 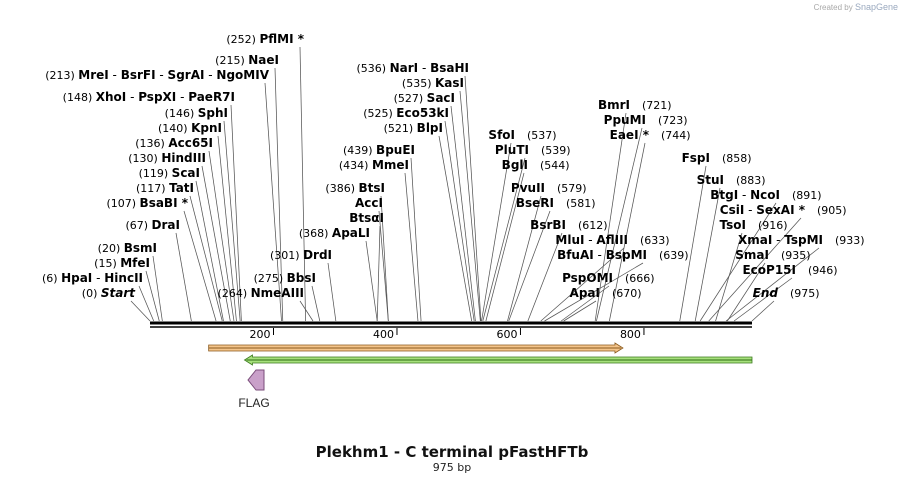 I want to click on enzyme-label: (434) MmeI, so click(x=374, y=165).